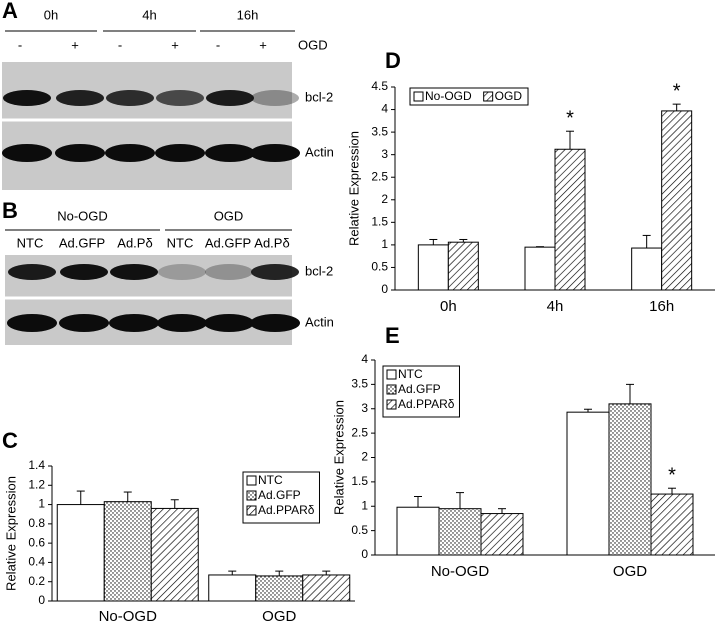 The width and height of the screenshot is (720, 626). Describe the element at coordinates (36, 562) in the screenshot. I see `y-tick-label: 0.4` at that location.